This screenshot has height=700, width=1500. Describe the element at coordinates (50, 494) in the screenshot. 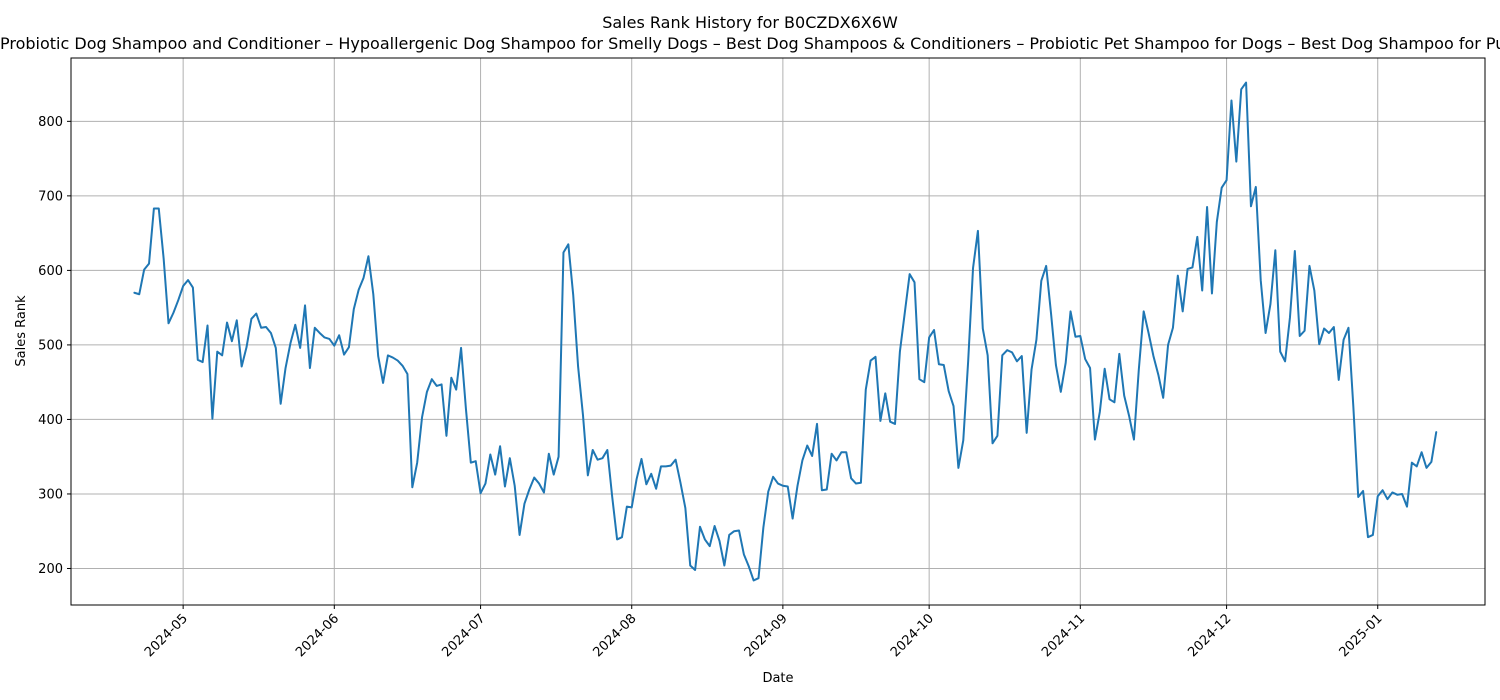

I see `y-tick-label: 300` at that location.